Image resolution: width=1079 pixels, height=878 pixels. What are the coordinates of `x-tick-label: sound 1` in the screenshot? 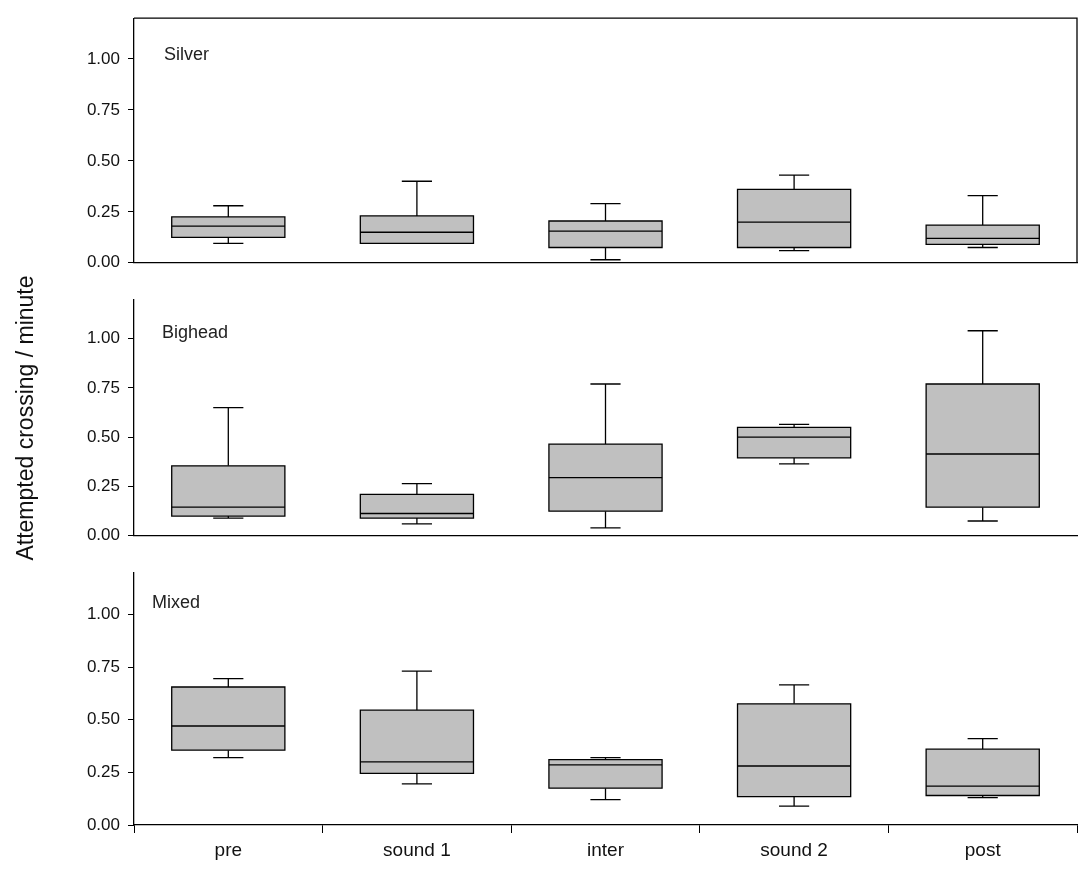 It's located at (417, 849).